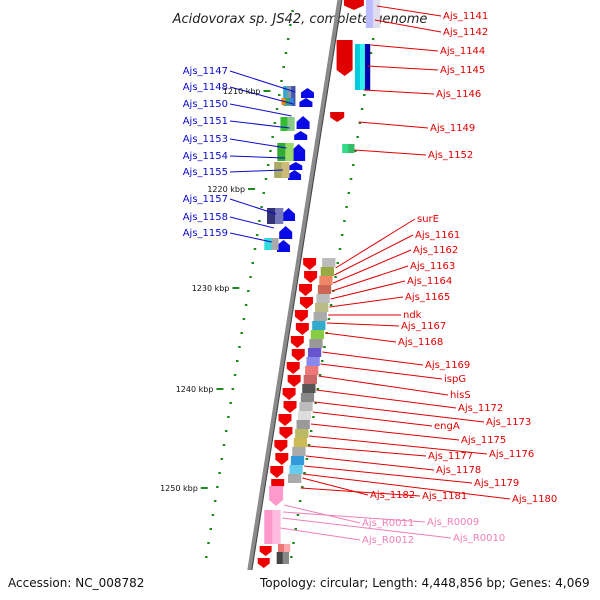 The width and height of the screenshot is (600, 600). What do you see at coordinates (462, 51) in the screenshot?
I see `gene-label: Ajs_1144` at bounding box center [462, 51].